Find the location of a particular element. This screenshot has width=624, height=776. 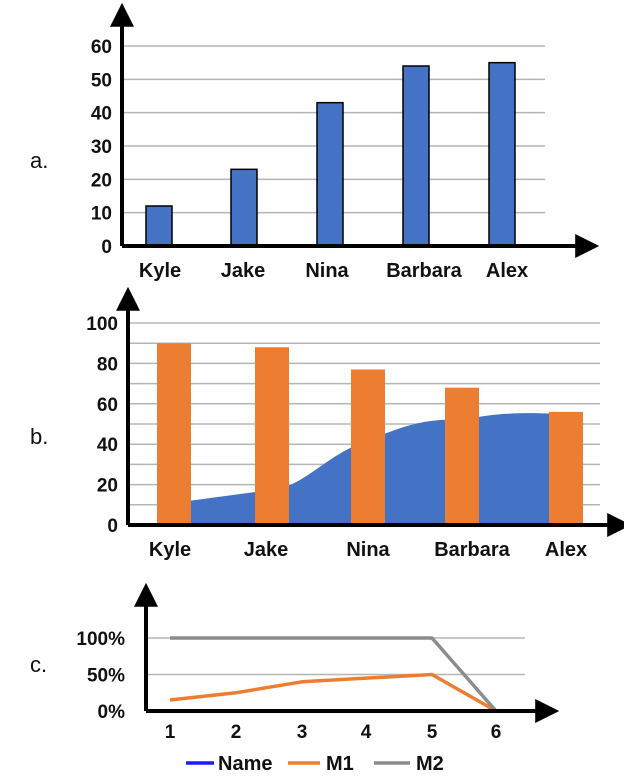

series-line-m1 is located at coordinates (333, 692).